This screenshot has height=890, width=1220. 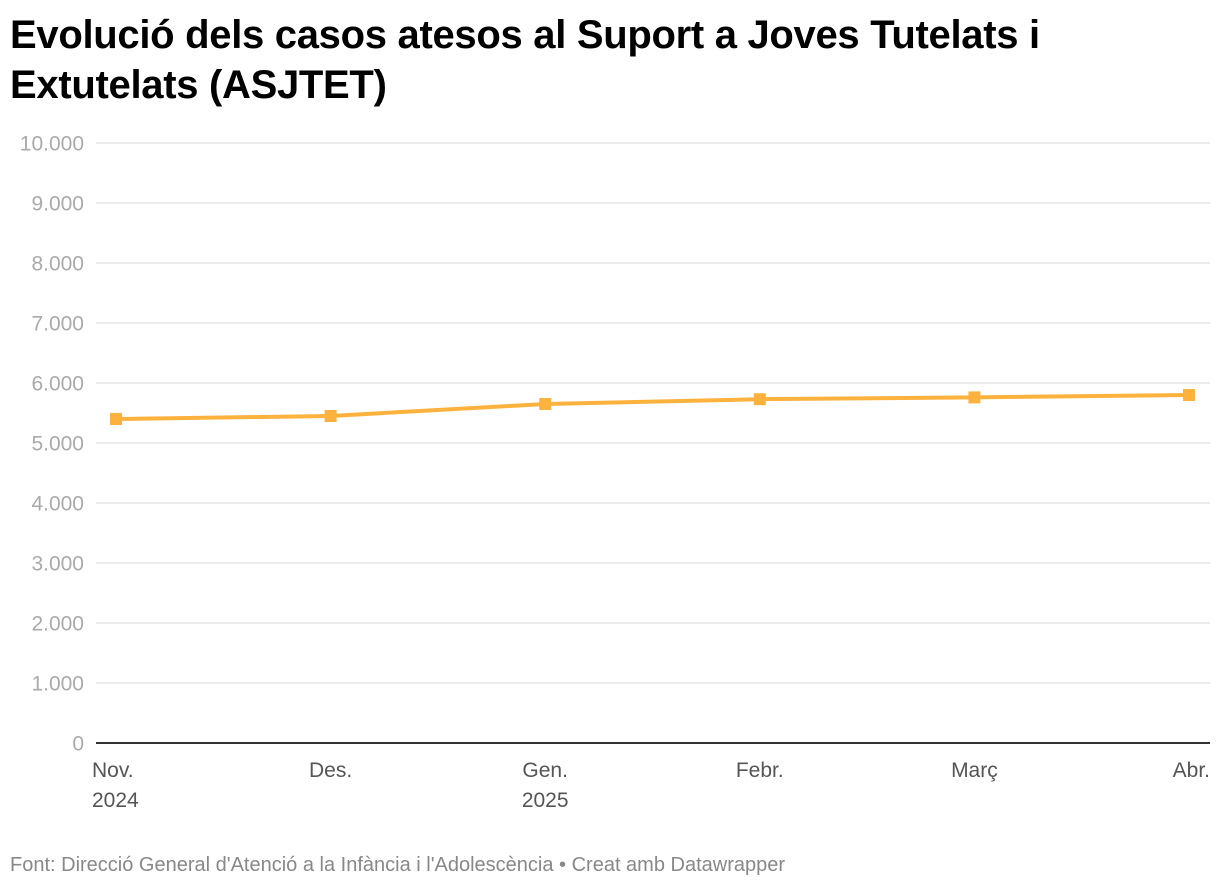 What do you see at coordinates (57, 264) in the screenshot?
I see `y-tick-label: 8.000` at bounding box center [57, 264].